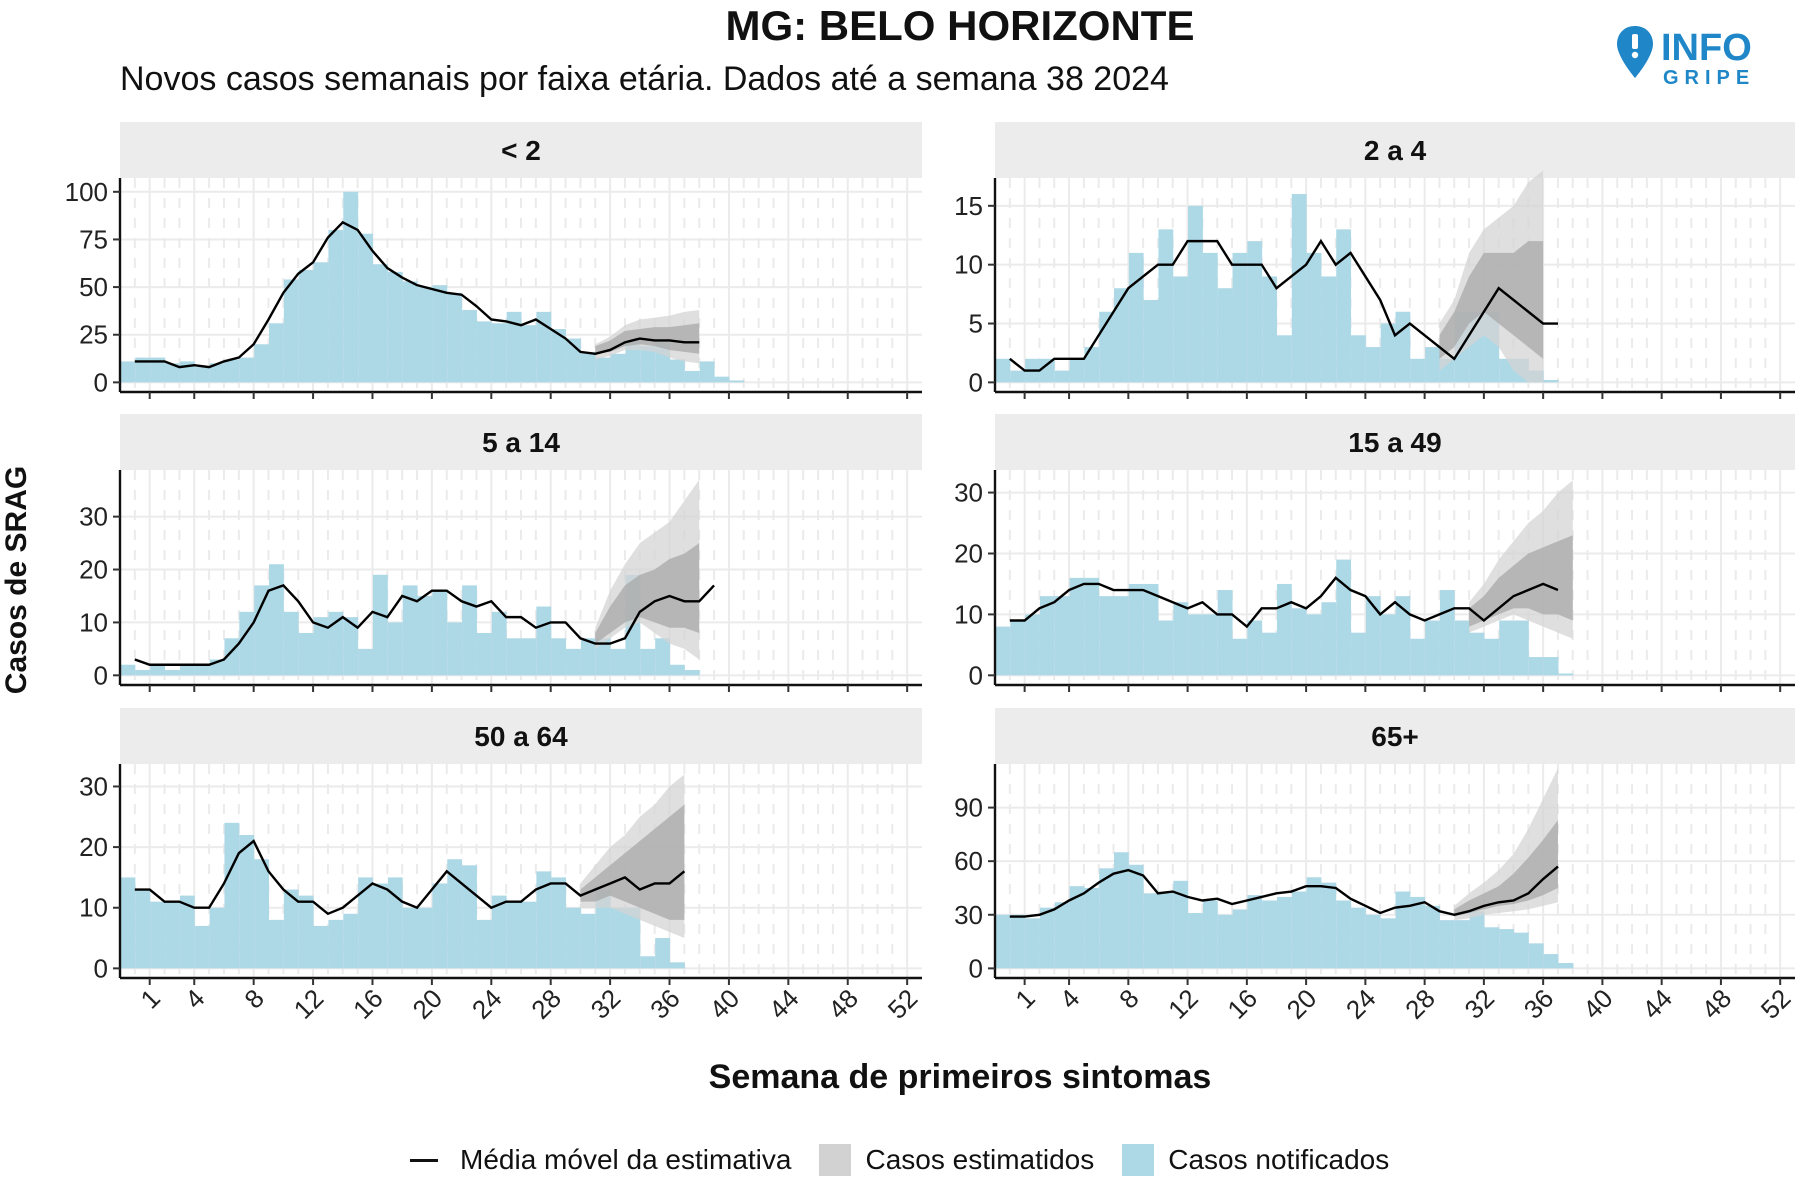  I want to click on x-tick-label: 20, so click(427, 1004).